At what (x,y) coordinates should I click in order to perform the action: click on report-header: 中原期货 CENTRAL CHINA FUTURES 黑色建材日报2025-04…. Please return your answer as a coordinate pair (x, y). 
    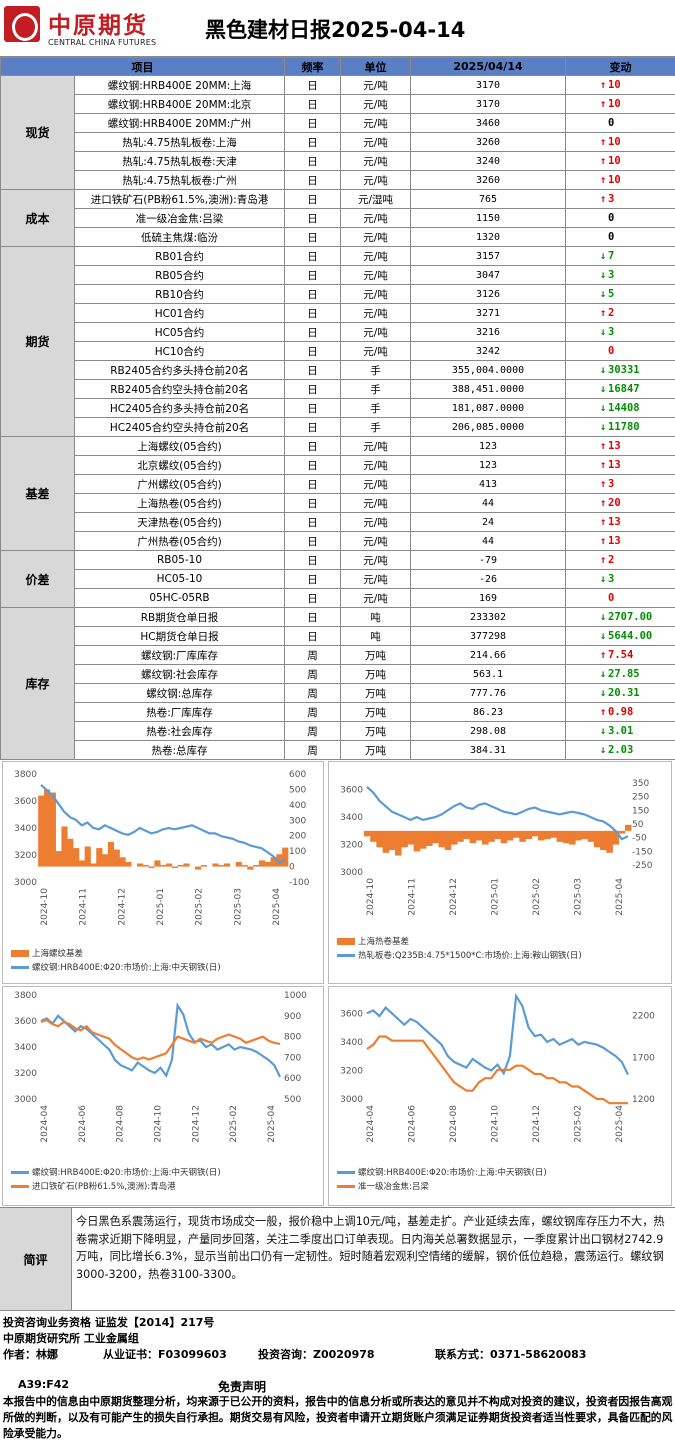
    Looking at the image, I should click on (337, 28).